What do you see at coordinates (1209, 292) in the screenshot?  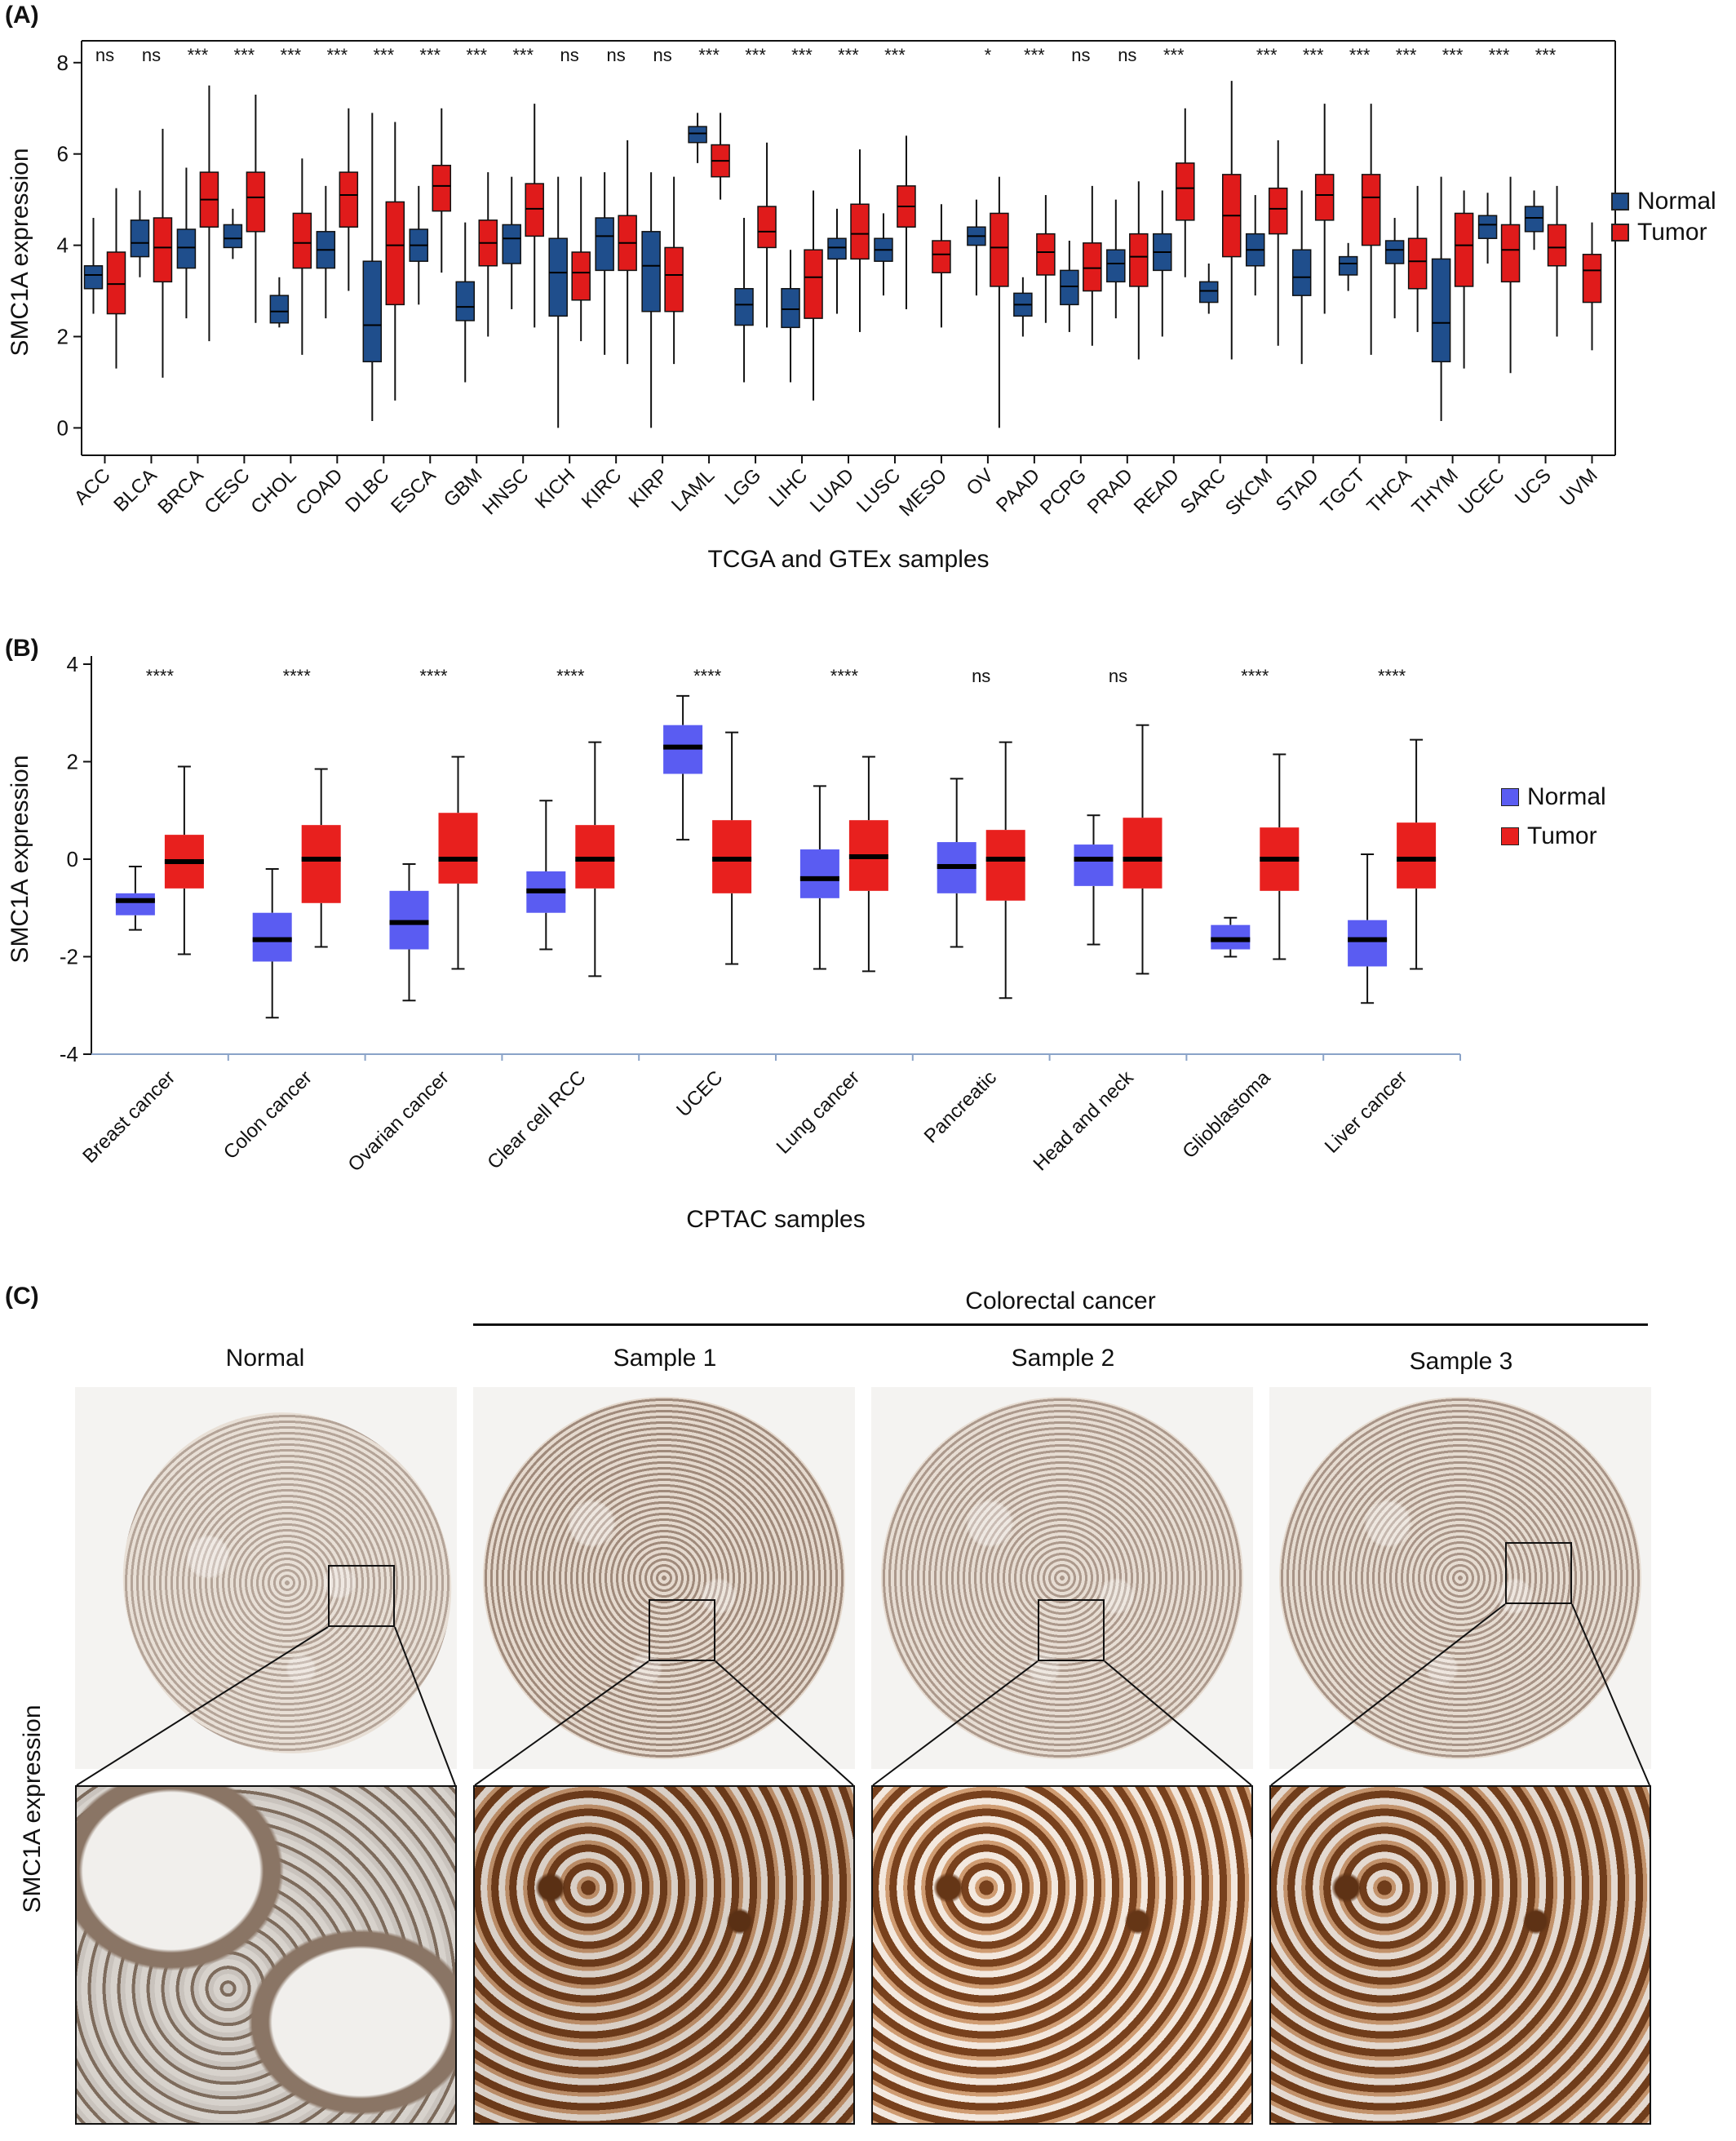 I see `charta-normal-box-sarc` at bounding box center [1209, 292].